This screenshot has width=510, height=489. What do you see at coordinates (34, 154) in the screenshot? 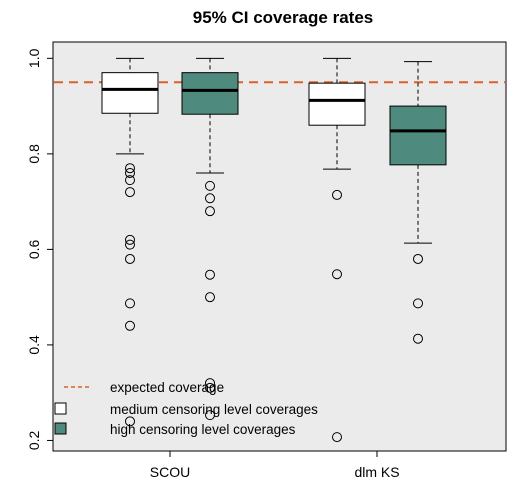
I see `y-tick-label: 0.8` at bounding box center [34, 154].